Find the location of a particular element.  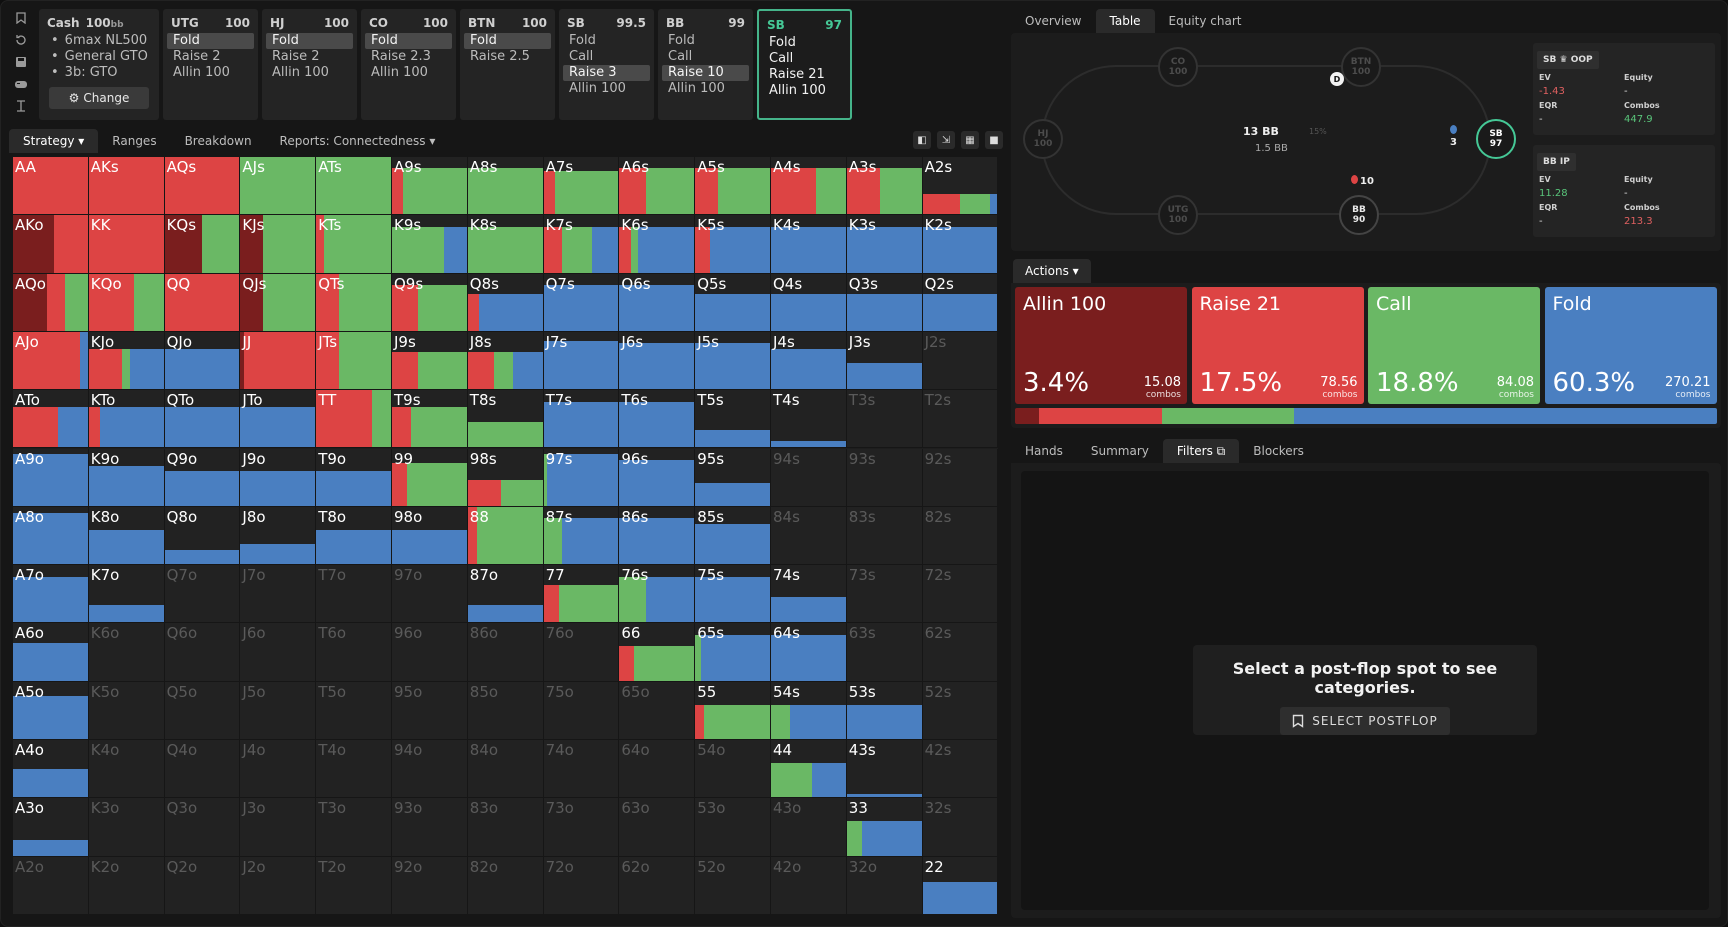

hand-cell: 84s is located at coordinates (809, 536).